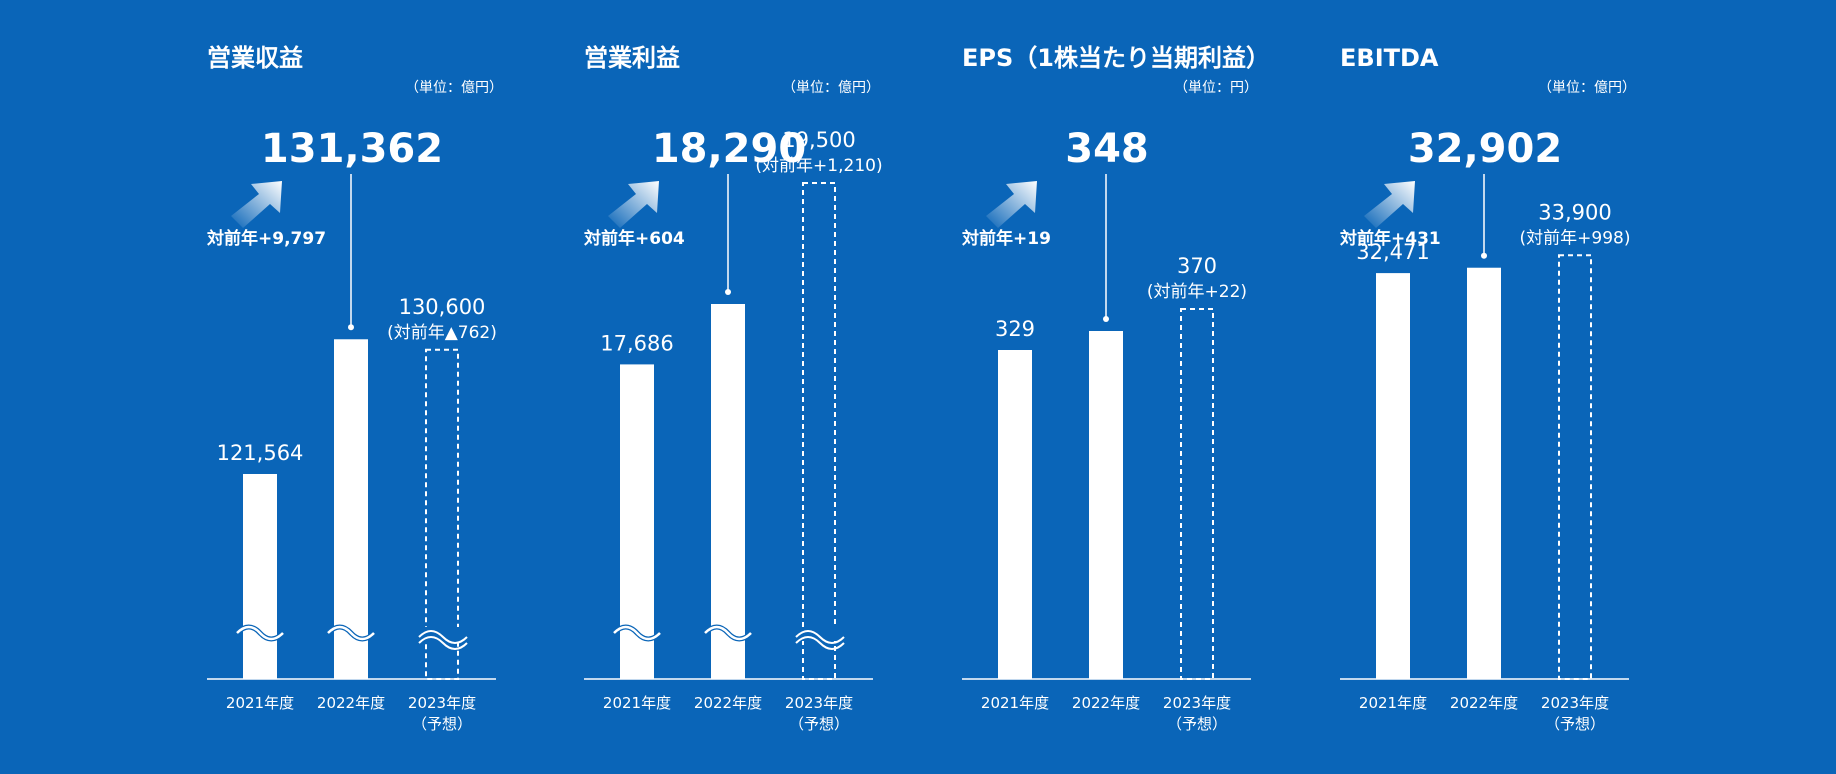 Image resolution: width=1836 pixels, height=774 pixels. I want to click on data-label: 33,900, so click(1574, 212).